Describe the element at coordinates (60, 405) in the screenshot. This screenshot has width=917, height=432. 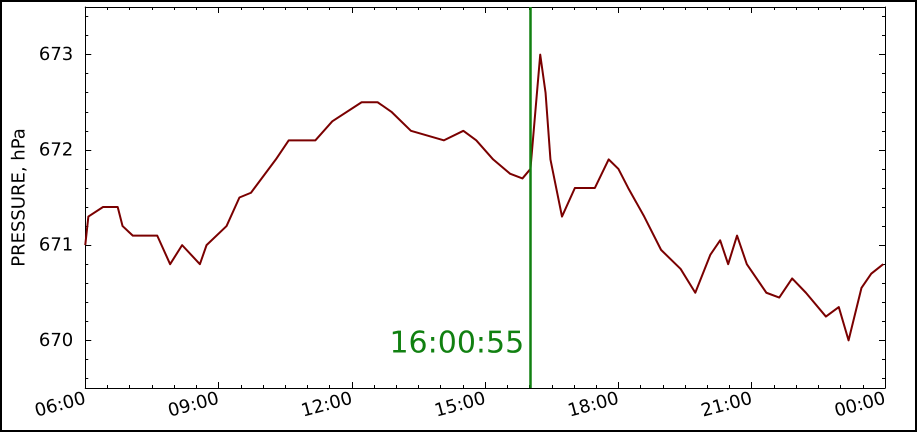
I see `x-tick-label: 06:00` at that location.